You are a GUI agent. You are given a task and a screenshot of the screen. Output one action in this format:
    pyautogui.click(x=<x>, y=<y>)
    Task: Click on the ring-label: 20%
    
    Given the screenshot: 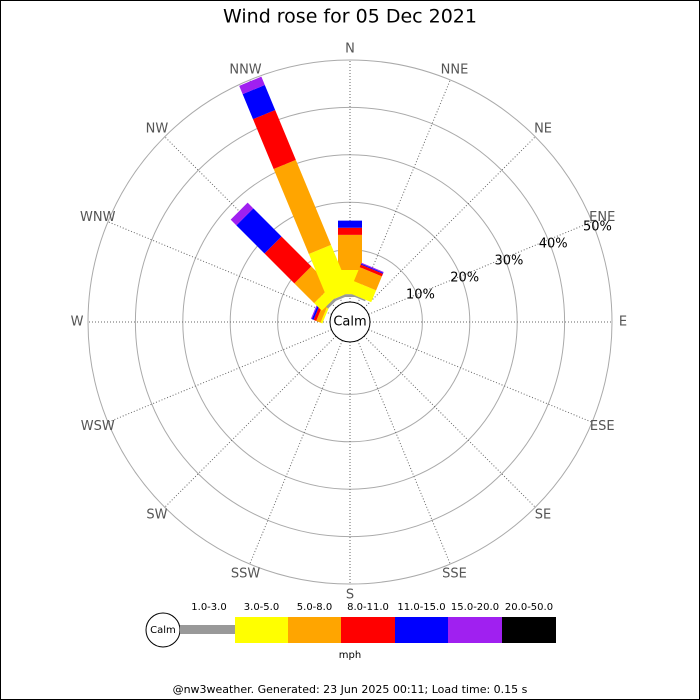 What is the action you would take?
    pyautogui.click(x=464, y=277)
    